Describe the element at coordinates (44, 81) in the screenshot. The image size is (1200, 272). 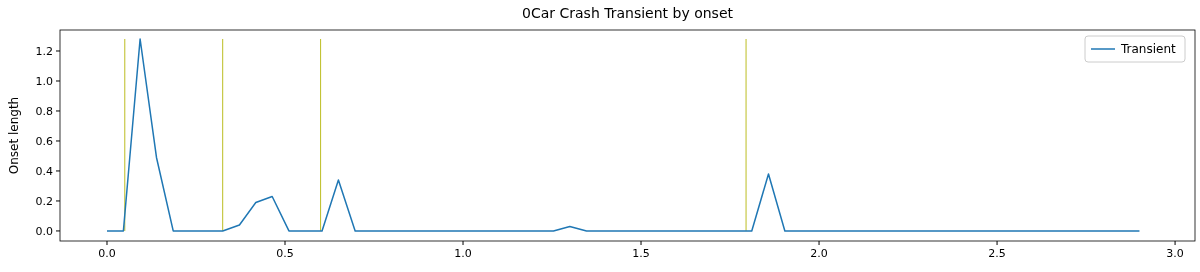
I see `y-tick-label: 1.0` at that location.